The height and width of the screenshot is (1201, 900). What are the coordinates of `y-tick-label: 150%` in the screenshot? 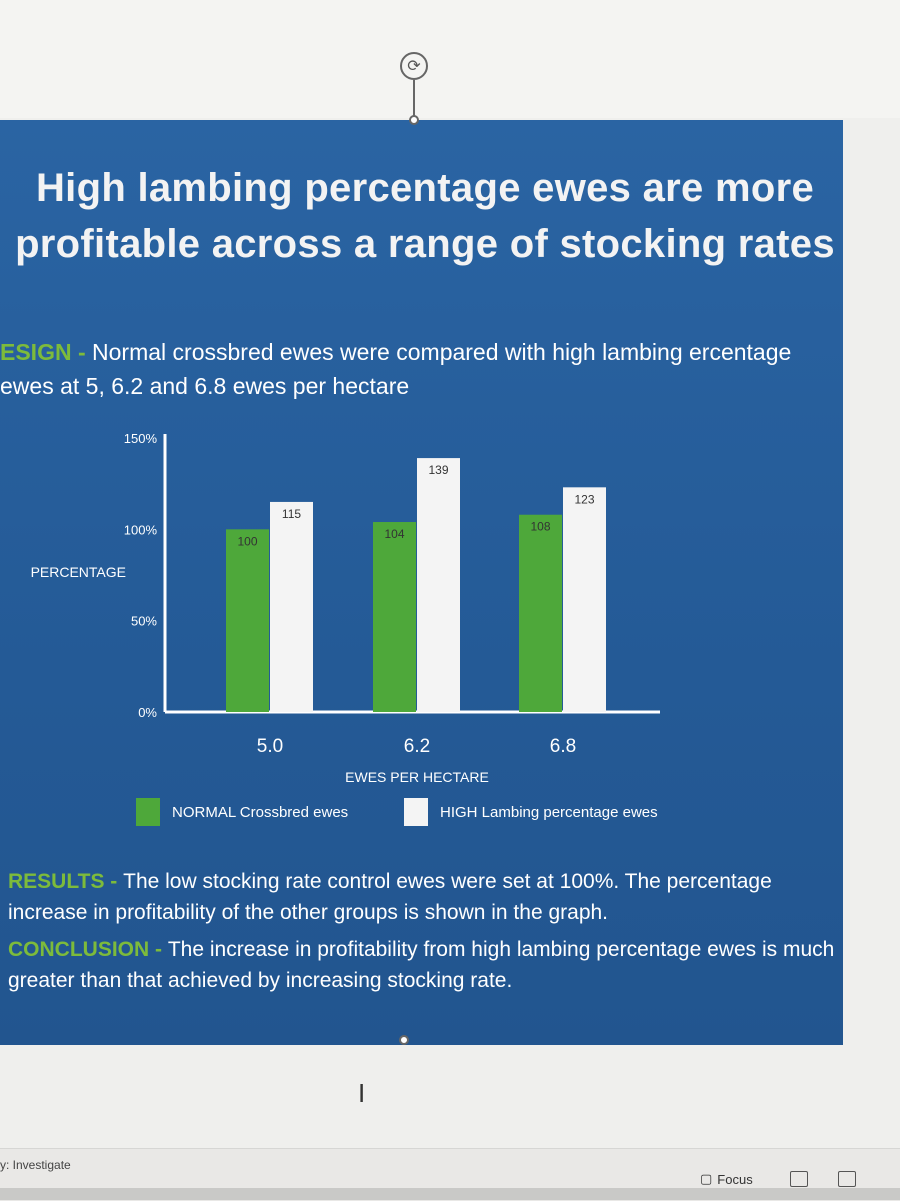 It's located at (141, 438).